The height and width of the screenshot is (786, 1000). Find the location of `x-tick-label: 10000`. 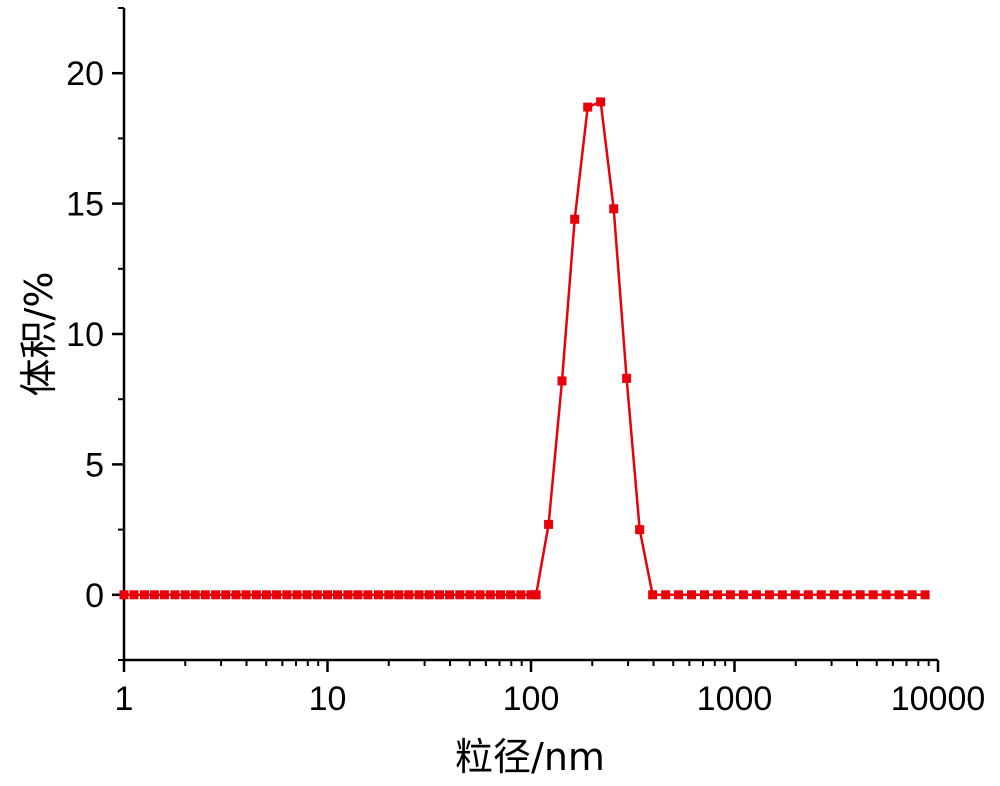

x-tick-label: 10000 is located at coordinates (938, 699).